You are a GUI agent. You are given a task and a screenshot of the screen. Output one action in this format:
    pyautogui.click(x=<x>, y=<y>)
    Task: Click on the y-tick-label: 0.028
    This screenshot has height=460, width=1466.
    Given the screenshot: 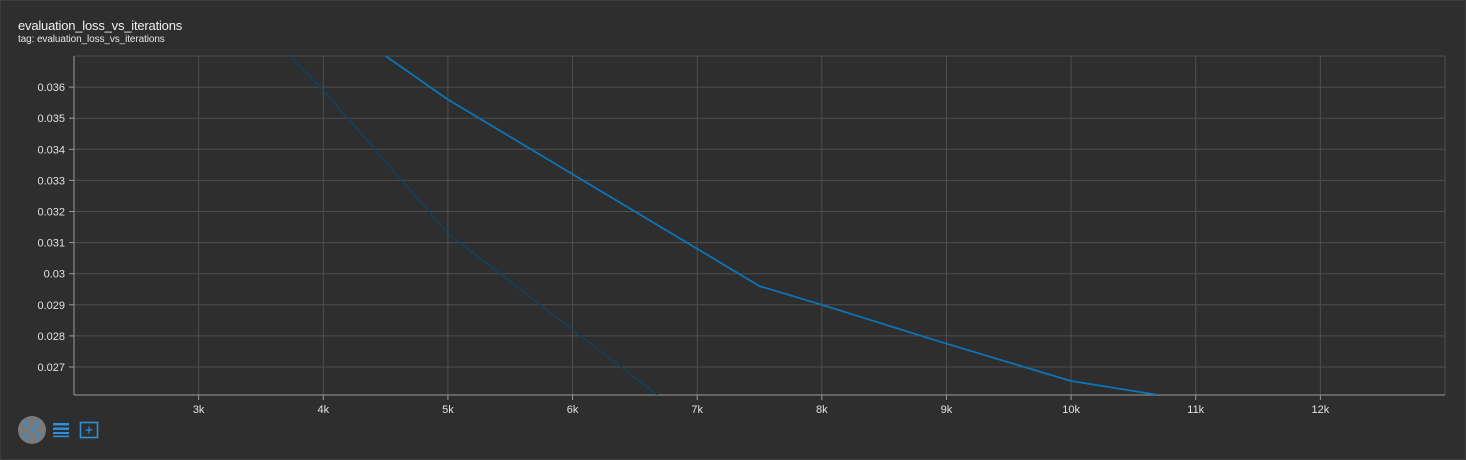 What is the action you would take?
    pyautogui.click(x=51, y=337)
    